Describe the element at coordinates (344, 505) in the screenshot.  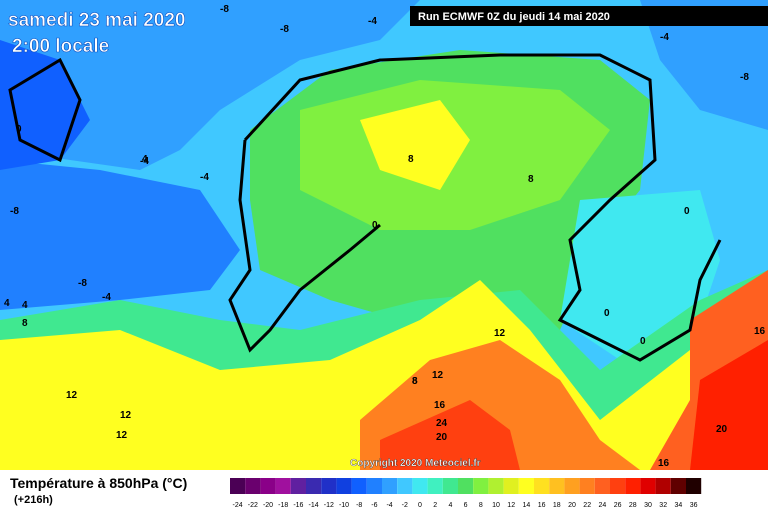
I see `scale-label: -10` at that location.